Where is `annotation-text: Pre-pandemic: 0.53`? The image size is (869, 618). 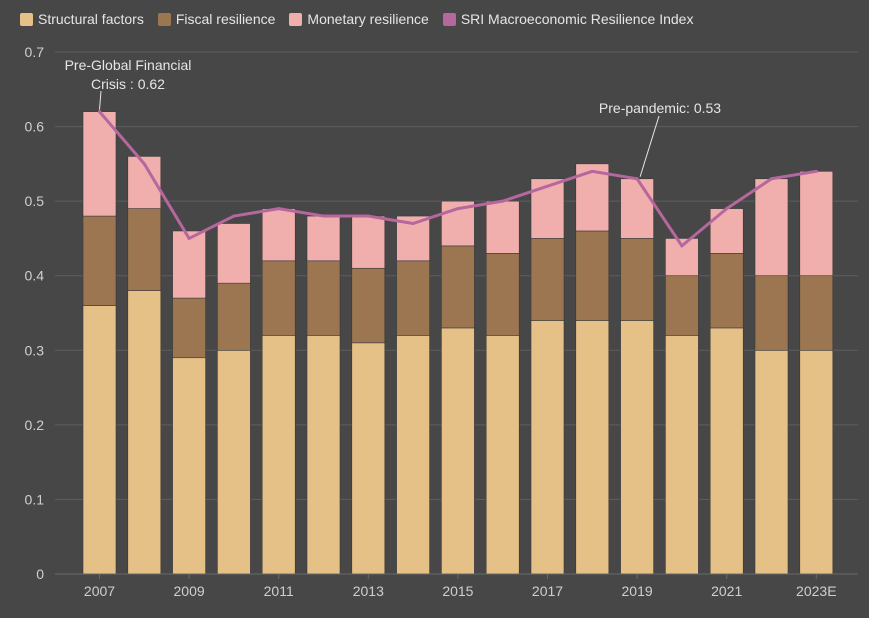
annotation-text: Pre-pandemic: 0.53 is located at coordinates (660, 108).